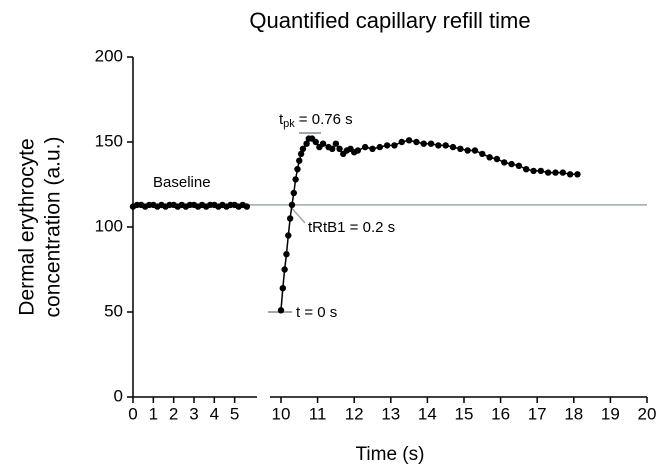 This screenshot has width=659, height=466. What do you see at coordinates (109, 140) in the screenshot?
I see `y-tick-label: 150` at bounding box center [109, 140].